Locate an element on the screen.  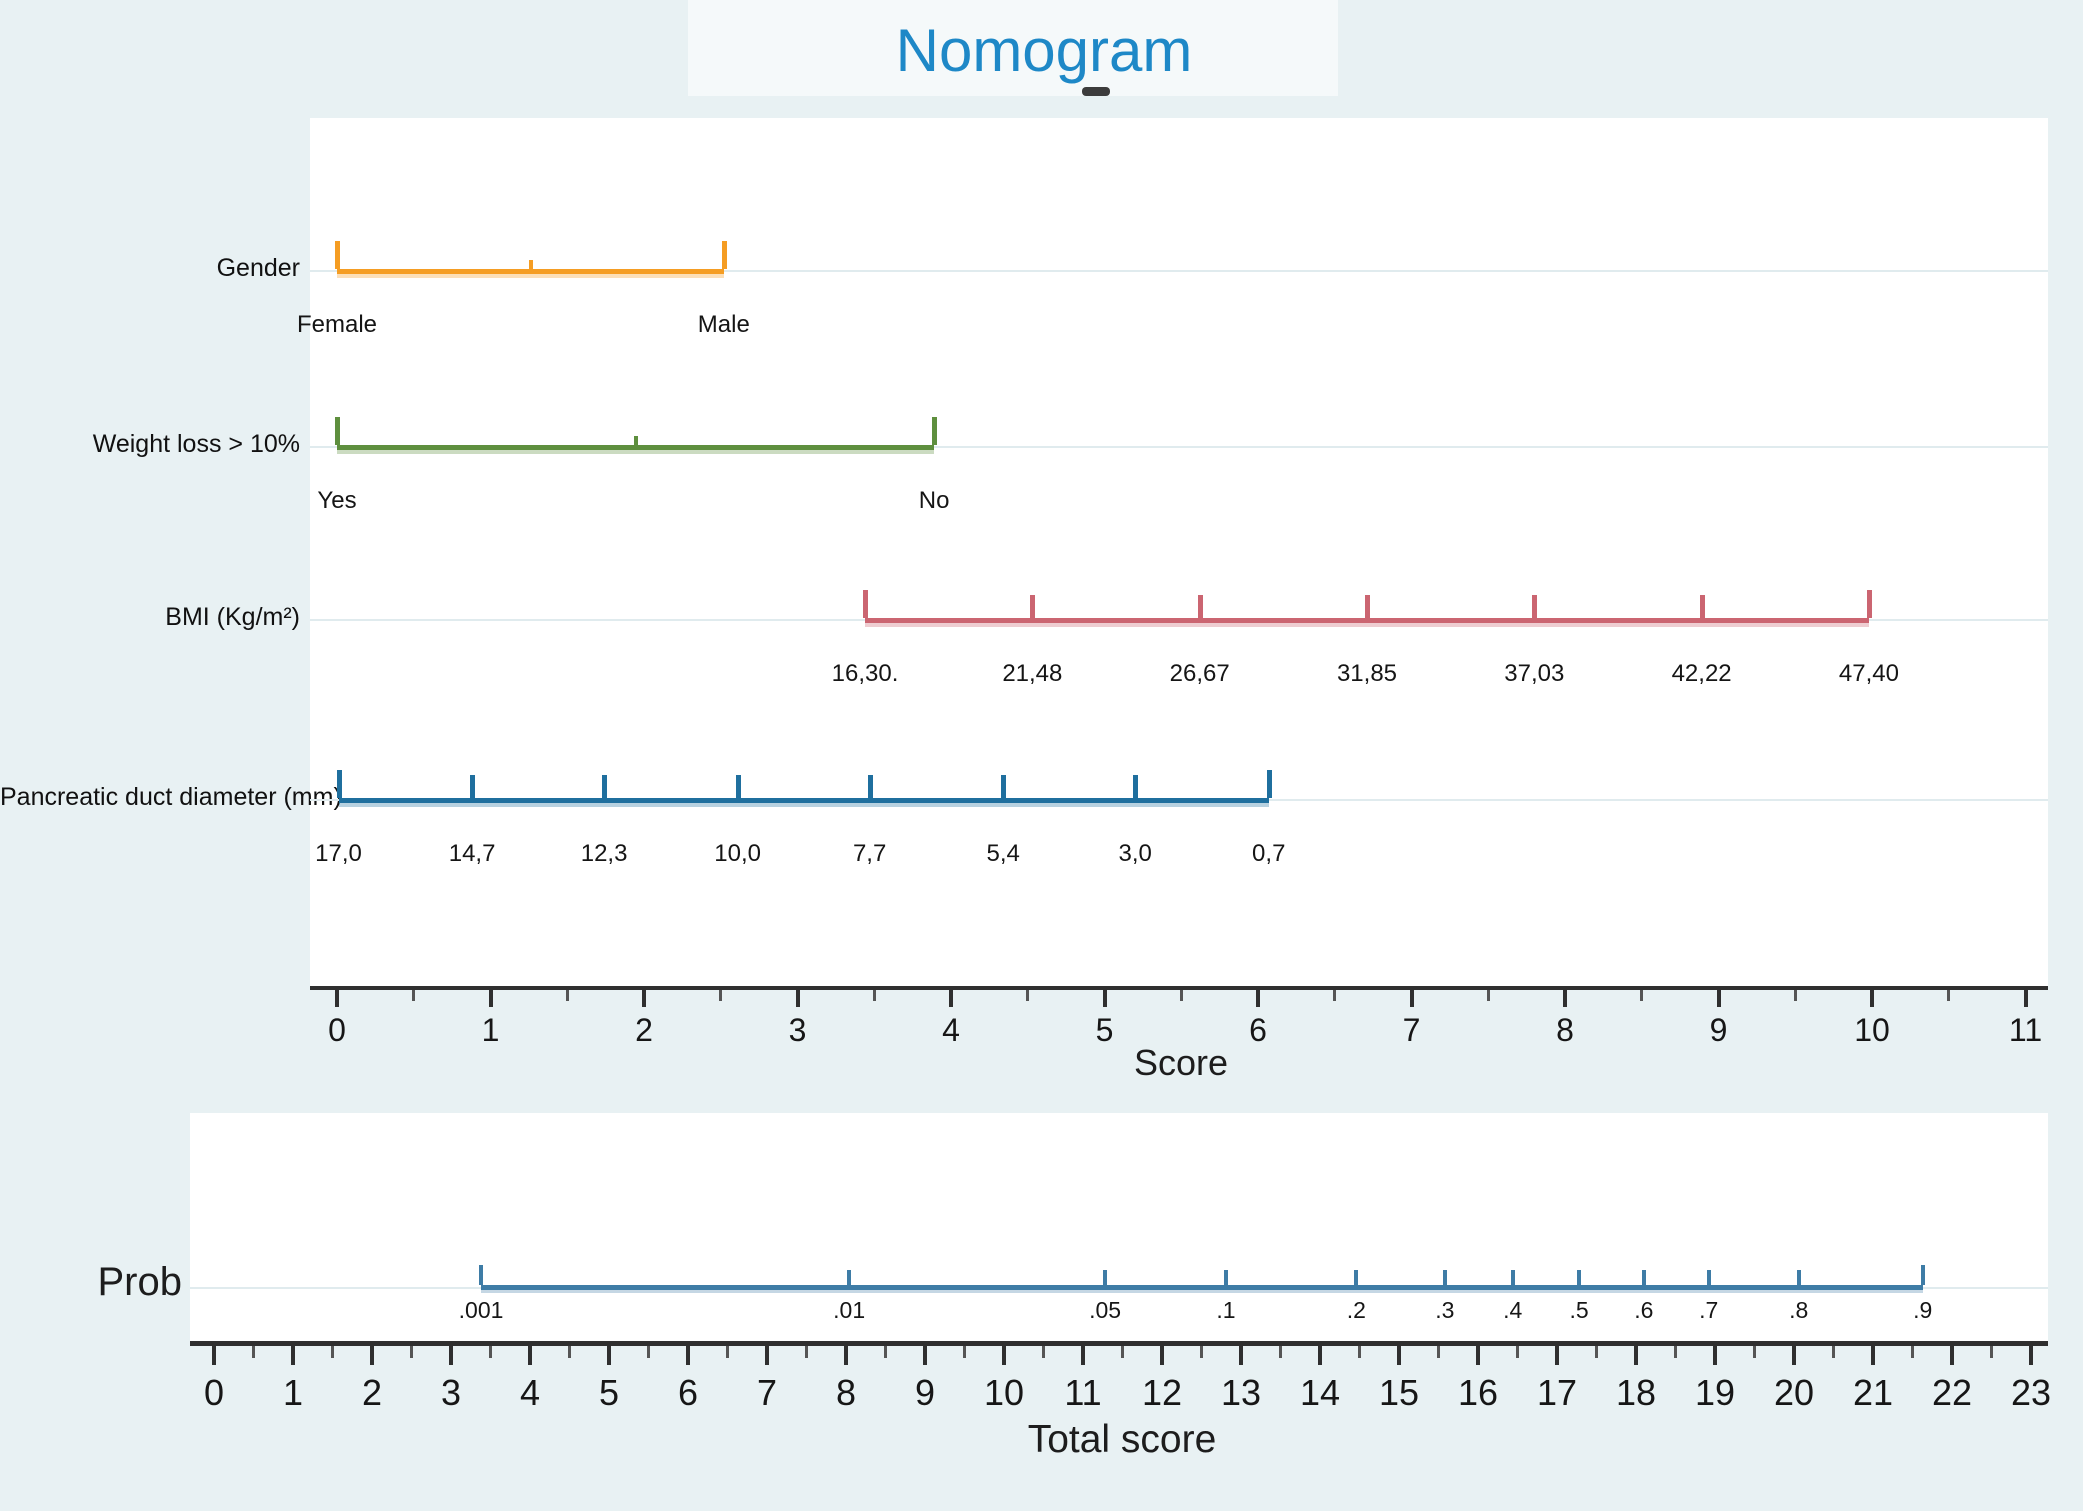
axis-tick-label-2-0: 16,30. is located at coordinates (865, 673).